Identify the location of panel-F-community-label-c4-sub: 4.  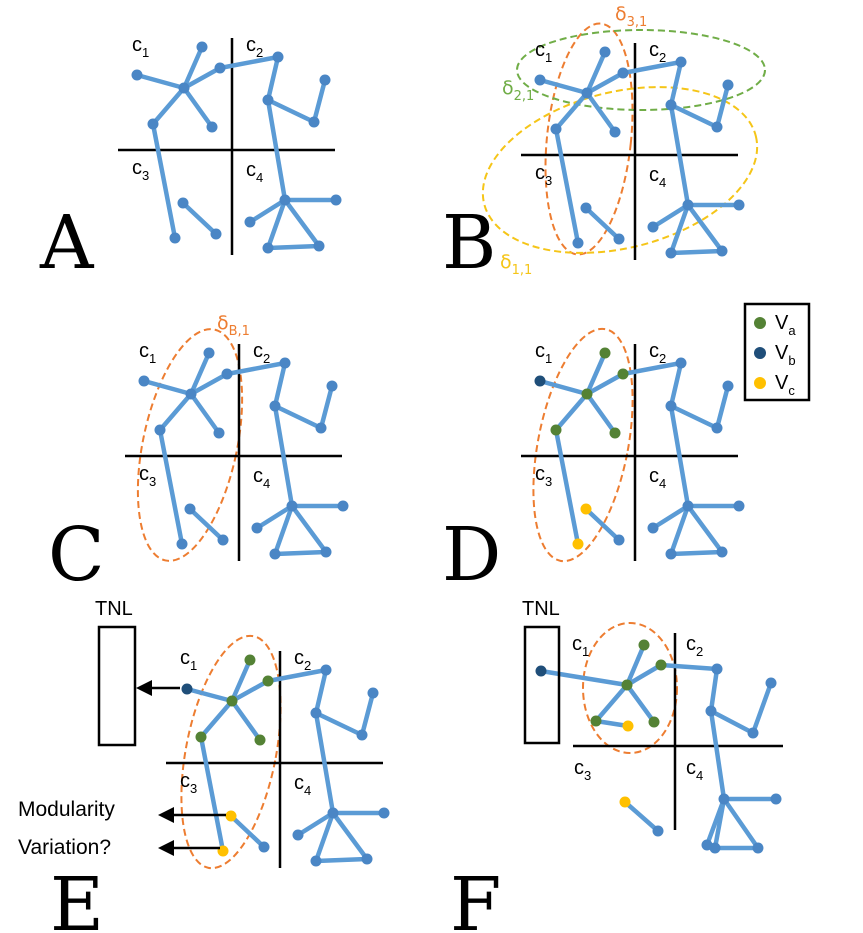
(699, 775).